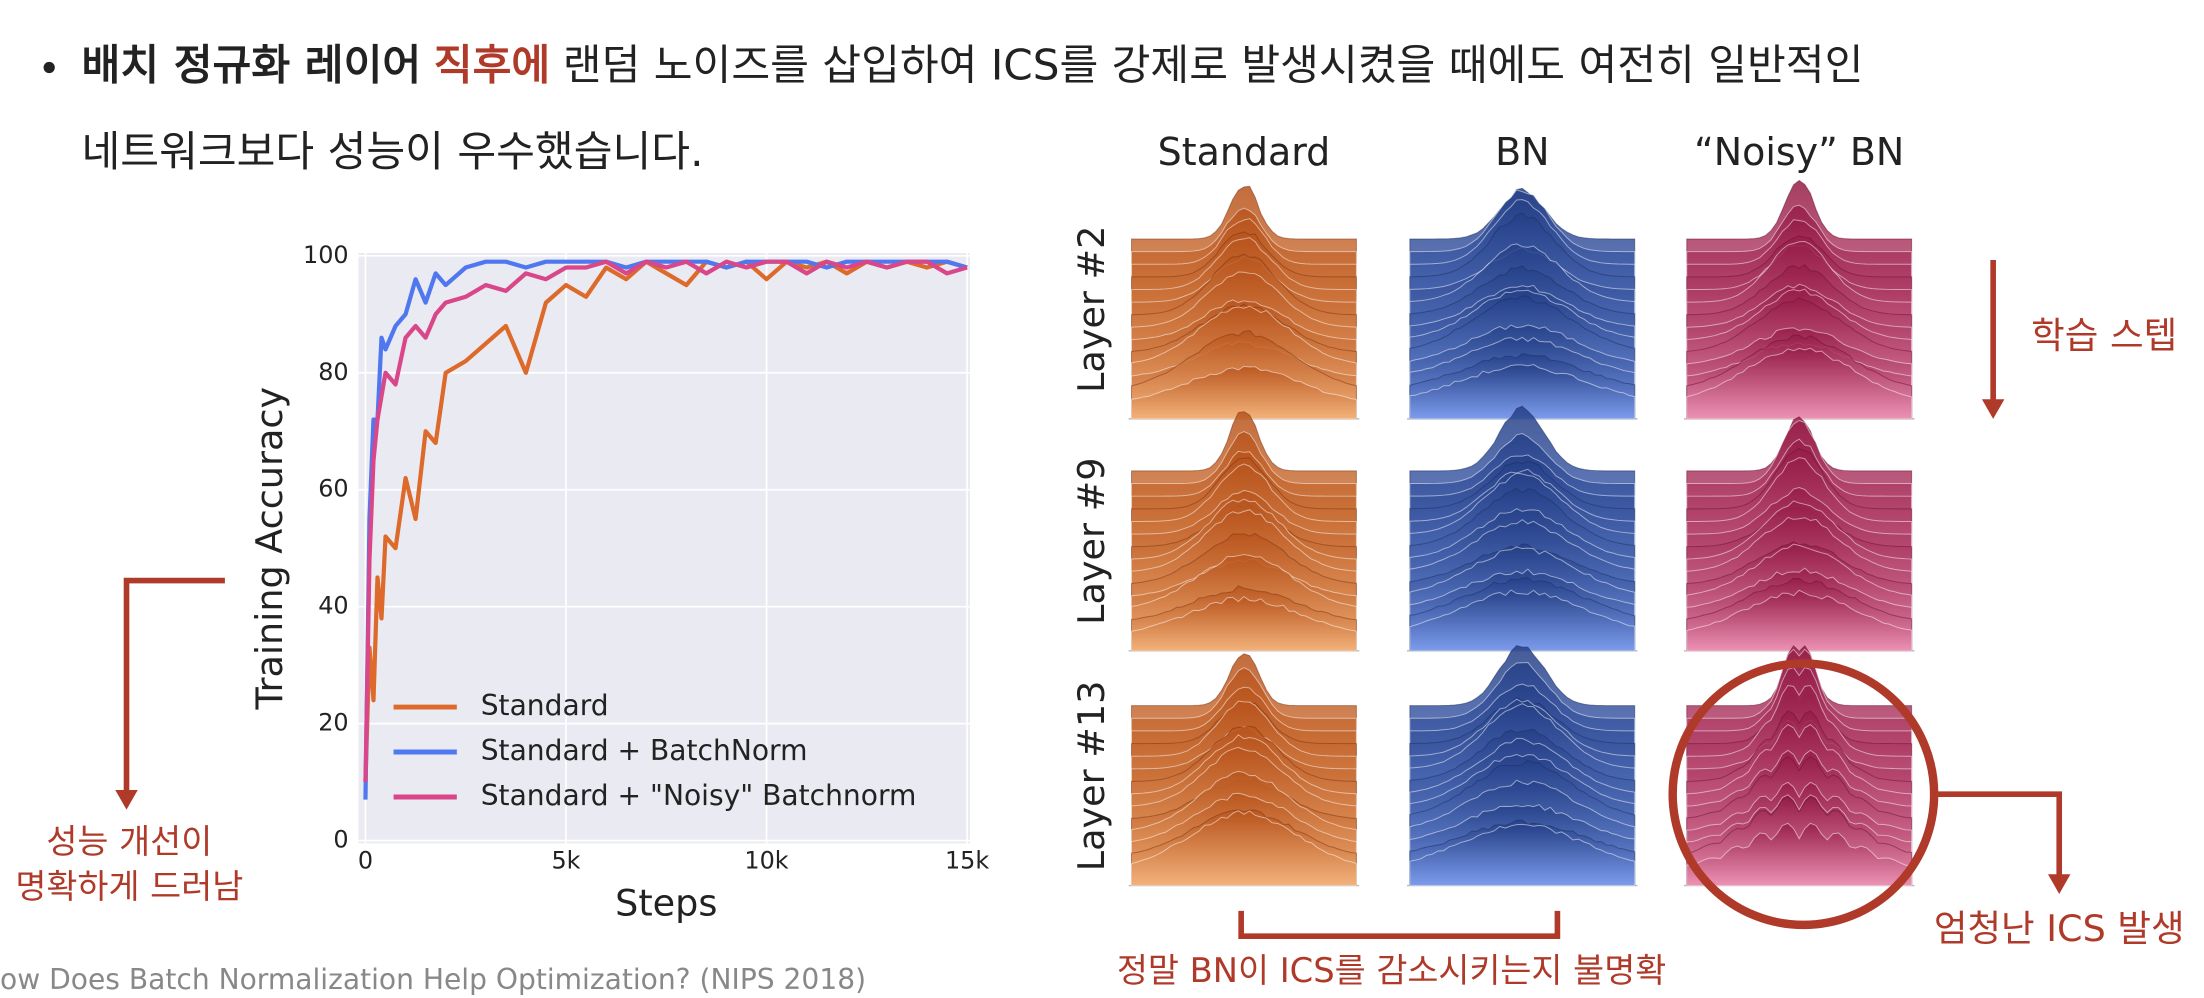  What do you see at coordinates (129, 886) in the screenshot?
I see `annotation: 명확하게 드러남` at bounding box center [129, 886].